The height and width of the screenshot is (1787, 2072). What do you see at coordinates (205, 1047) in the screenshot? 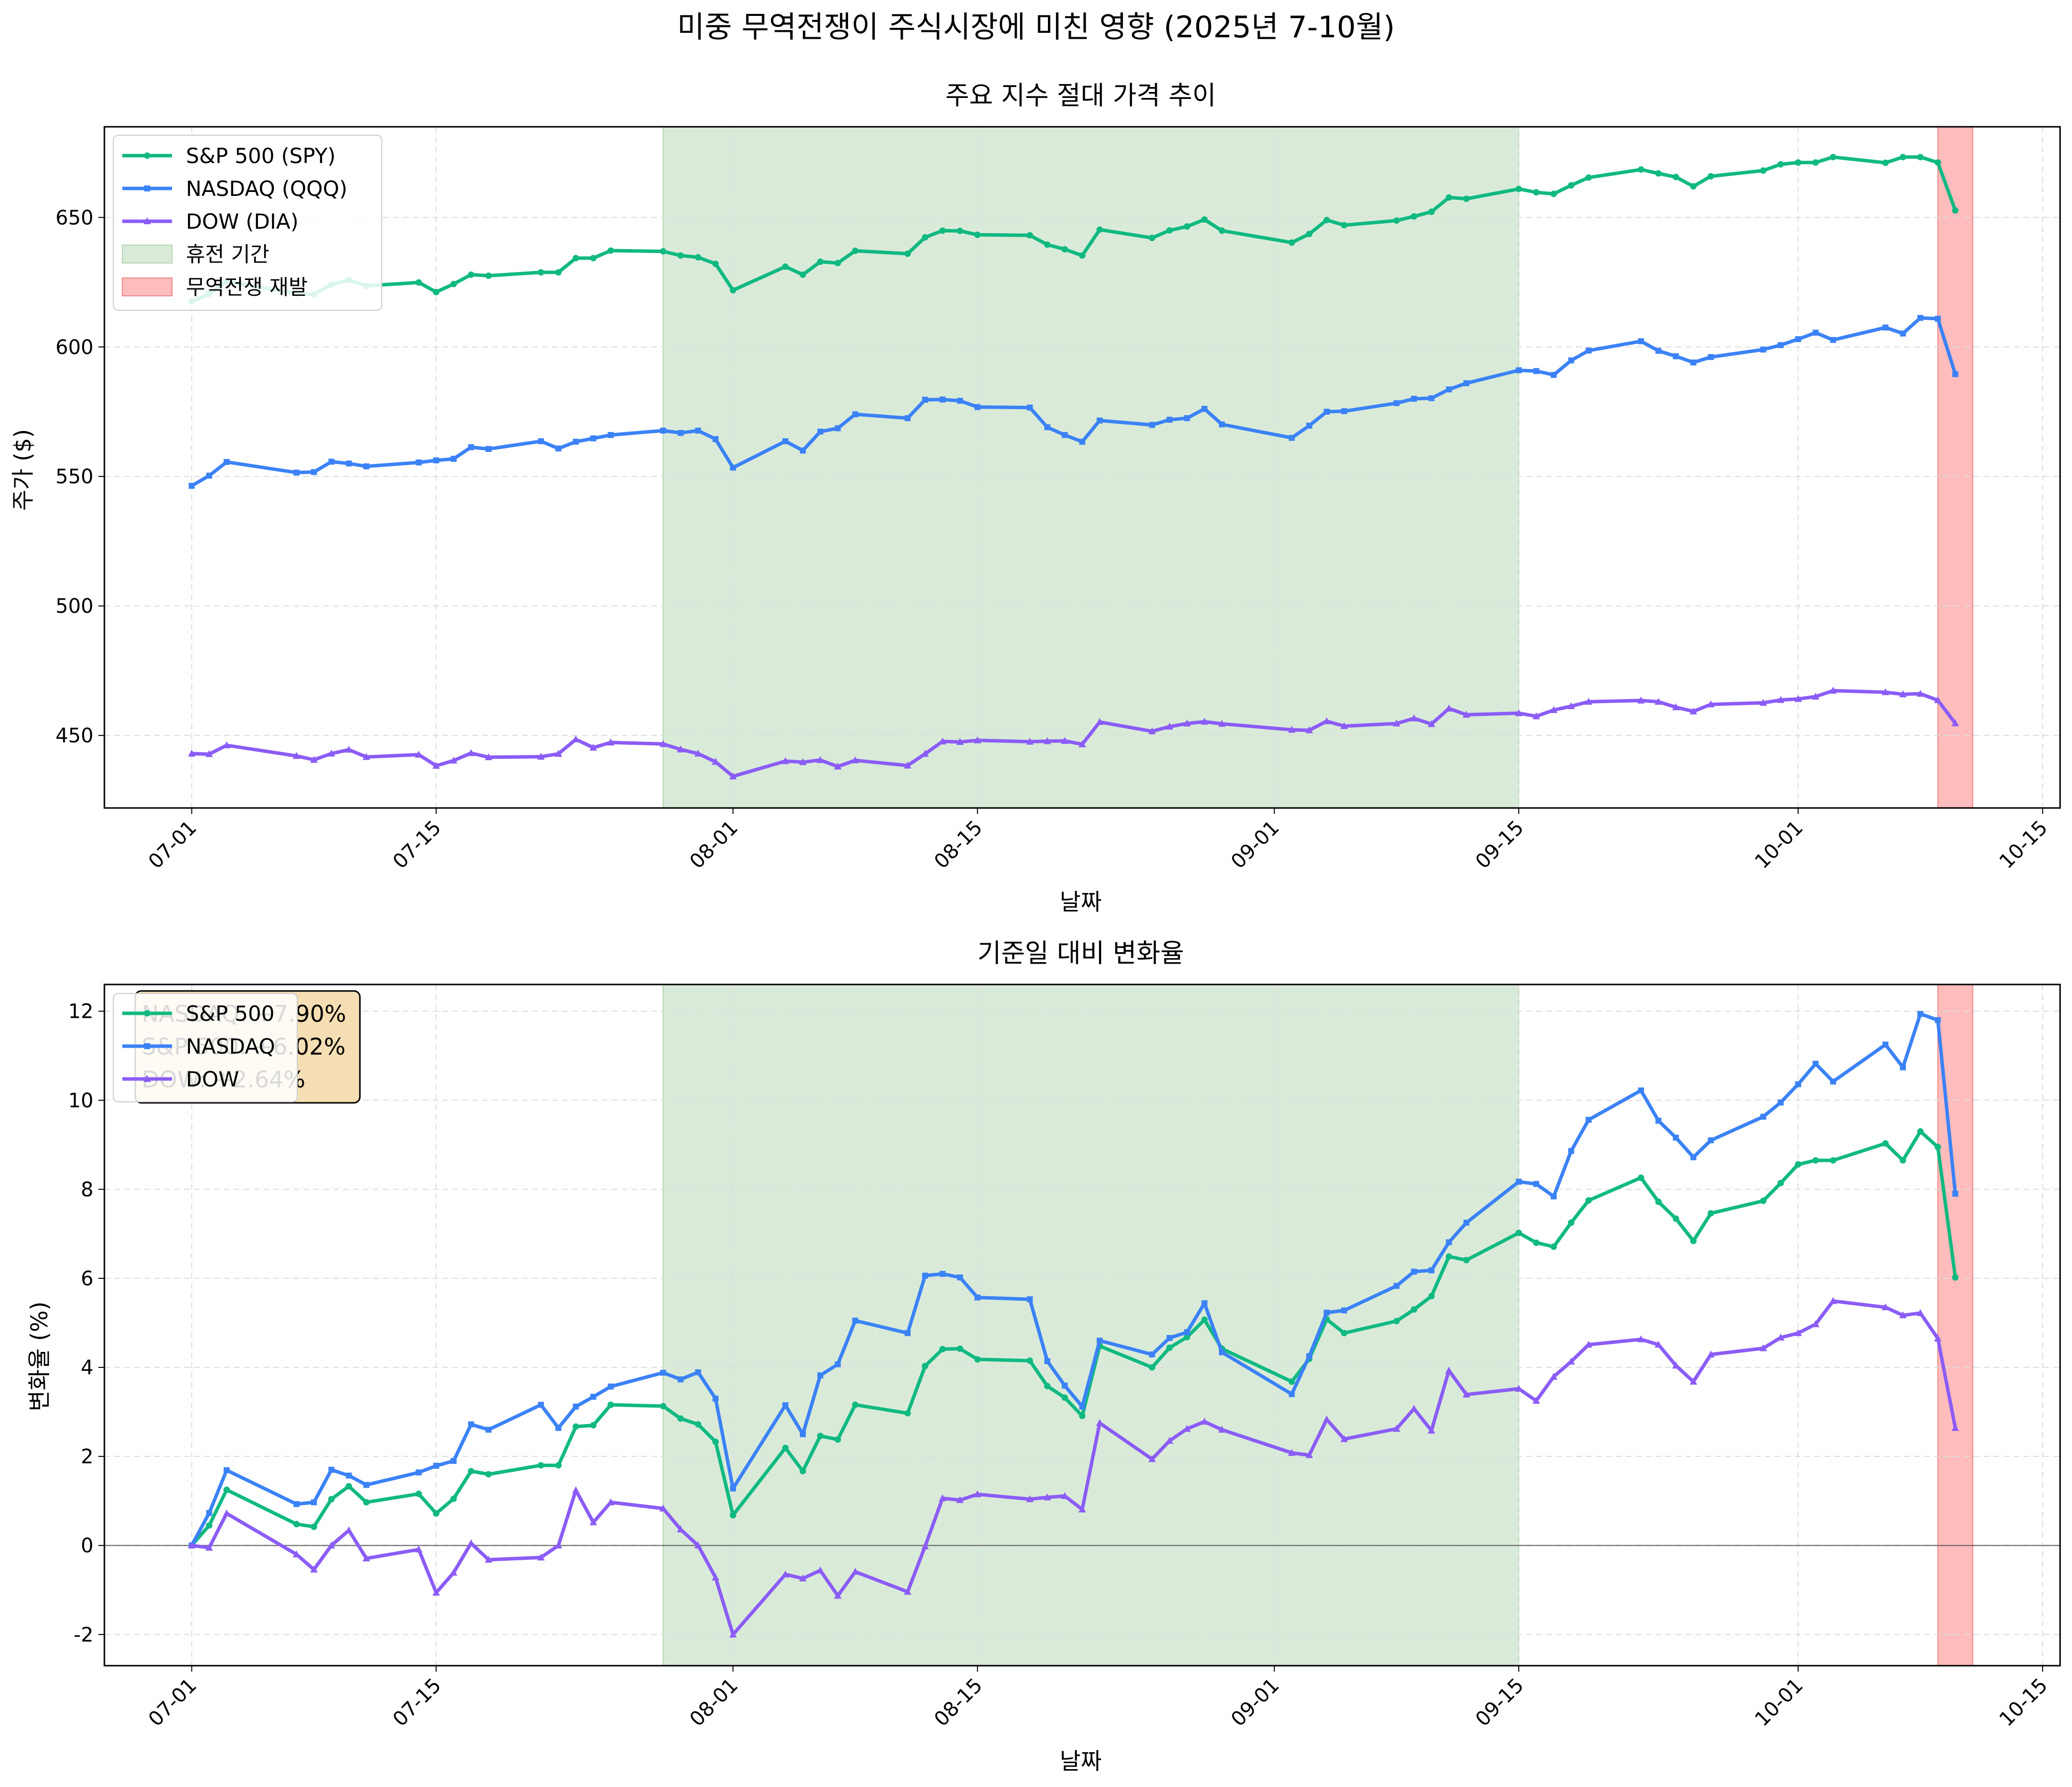
I see `change-legend: S&P 500 NASDAQ DOW` at bounding box center [205, 1047].